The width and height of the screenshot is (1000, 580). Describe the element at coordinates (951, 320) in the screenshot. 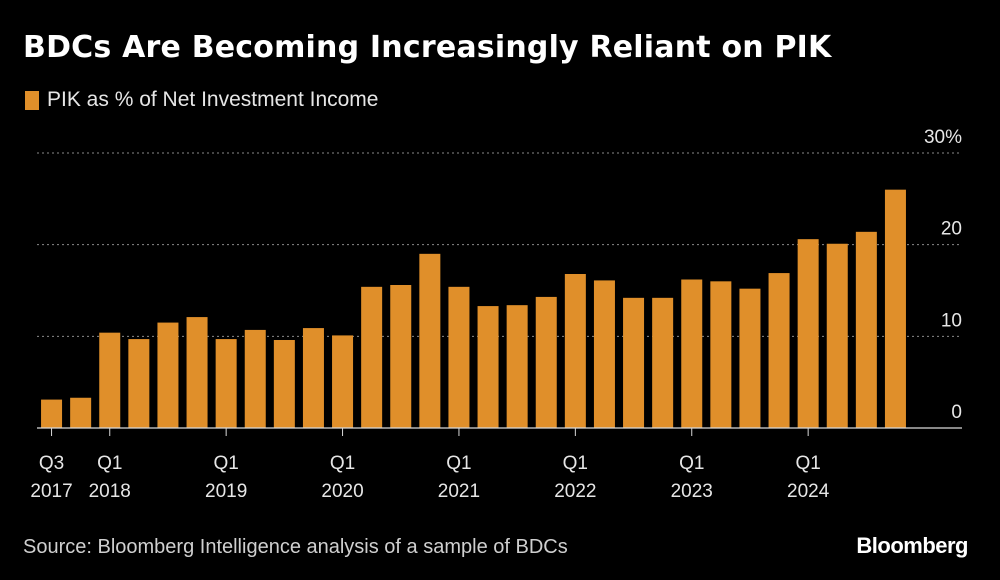

I see `y-tick-label: 10` at that location.